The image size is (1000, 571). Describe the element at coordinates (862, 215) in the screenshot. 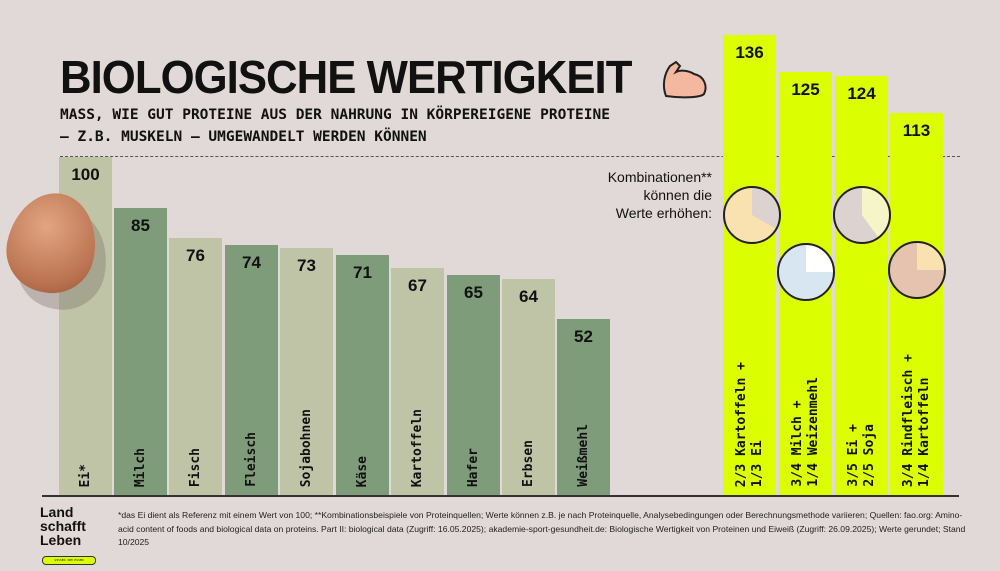

I see `plate-ei-soja` at that location.